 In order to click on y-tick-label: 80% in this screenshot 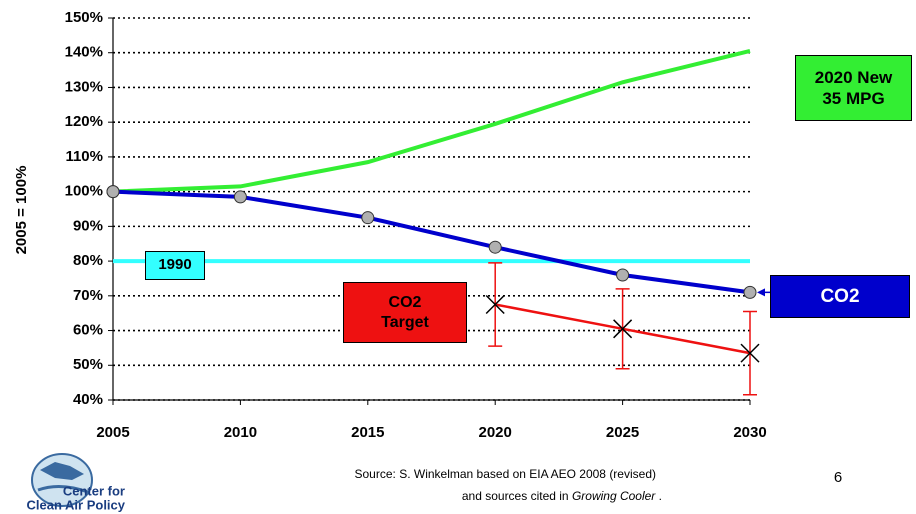, I will do `click(88, 260)`.